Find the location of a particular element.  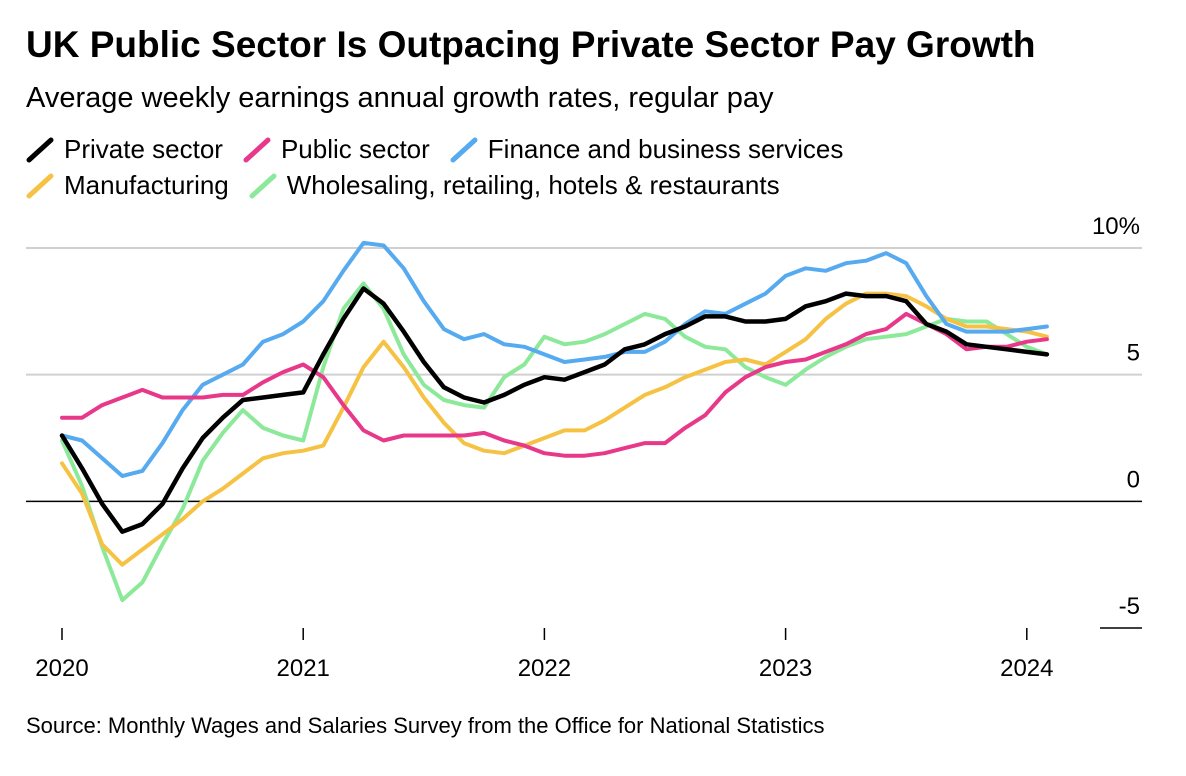

x-tick-label: 2020 is located at coordinates (61, 668).